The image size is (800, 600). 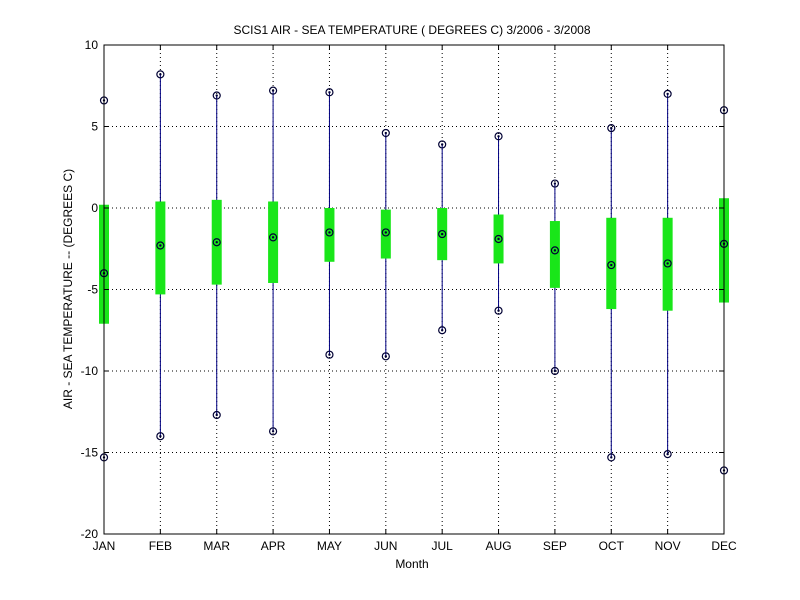 What do you see at coordinates (724, 546) in the screenshot?
I see `x-tick-label: DEC` at bounding box center [724, 546].